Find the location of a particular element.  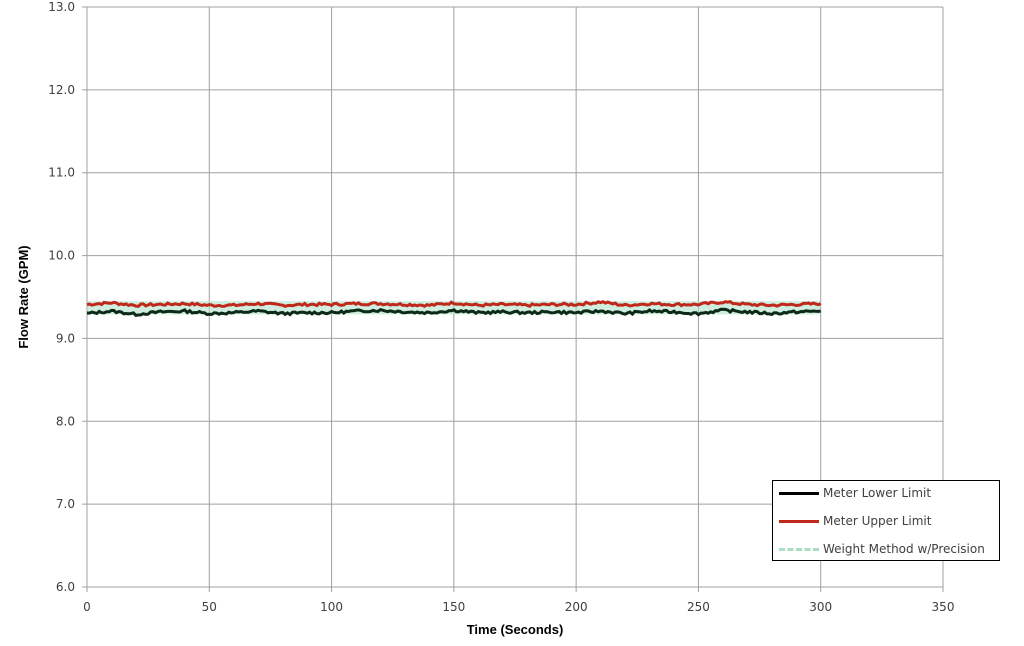

legend-label: Meter Upper Limit is located at coordinates (877, 521).